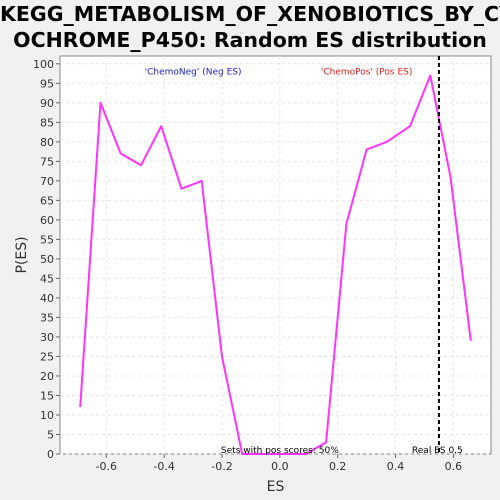 Image resolution: width=500 pixels, height=500 pixels. I want to click on y-tick-label: 90, so click(47, 103).